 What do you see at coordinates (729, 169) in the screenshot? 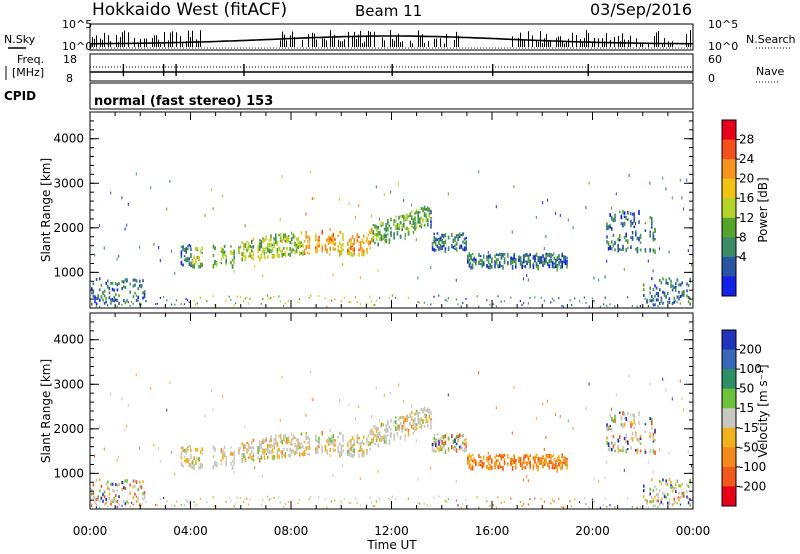
I see `colorbar-swatch` at bounding box center [729, 169].